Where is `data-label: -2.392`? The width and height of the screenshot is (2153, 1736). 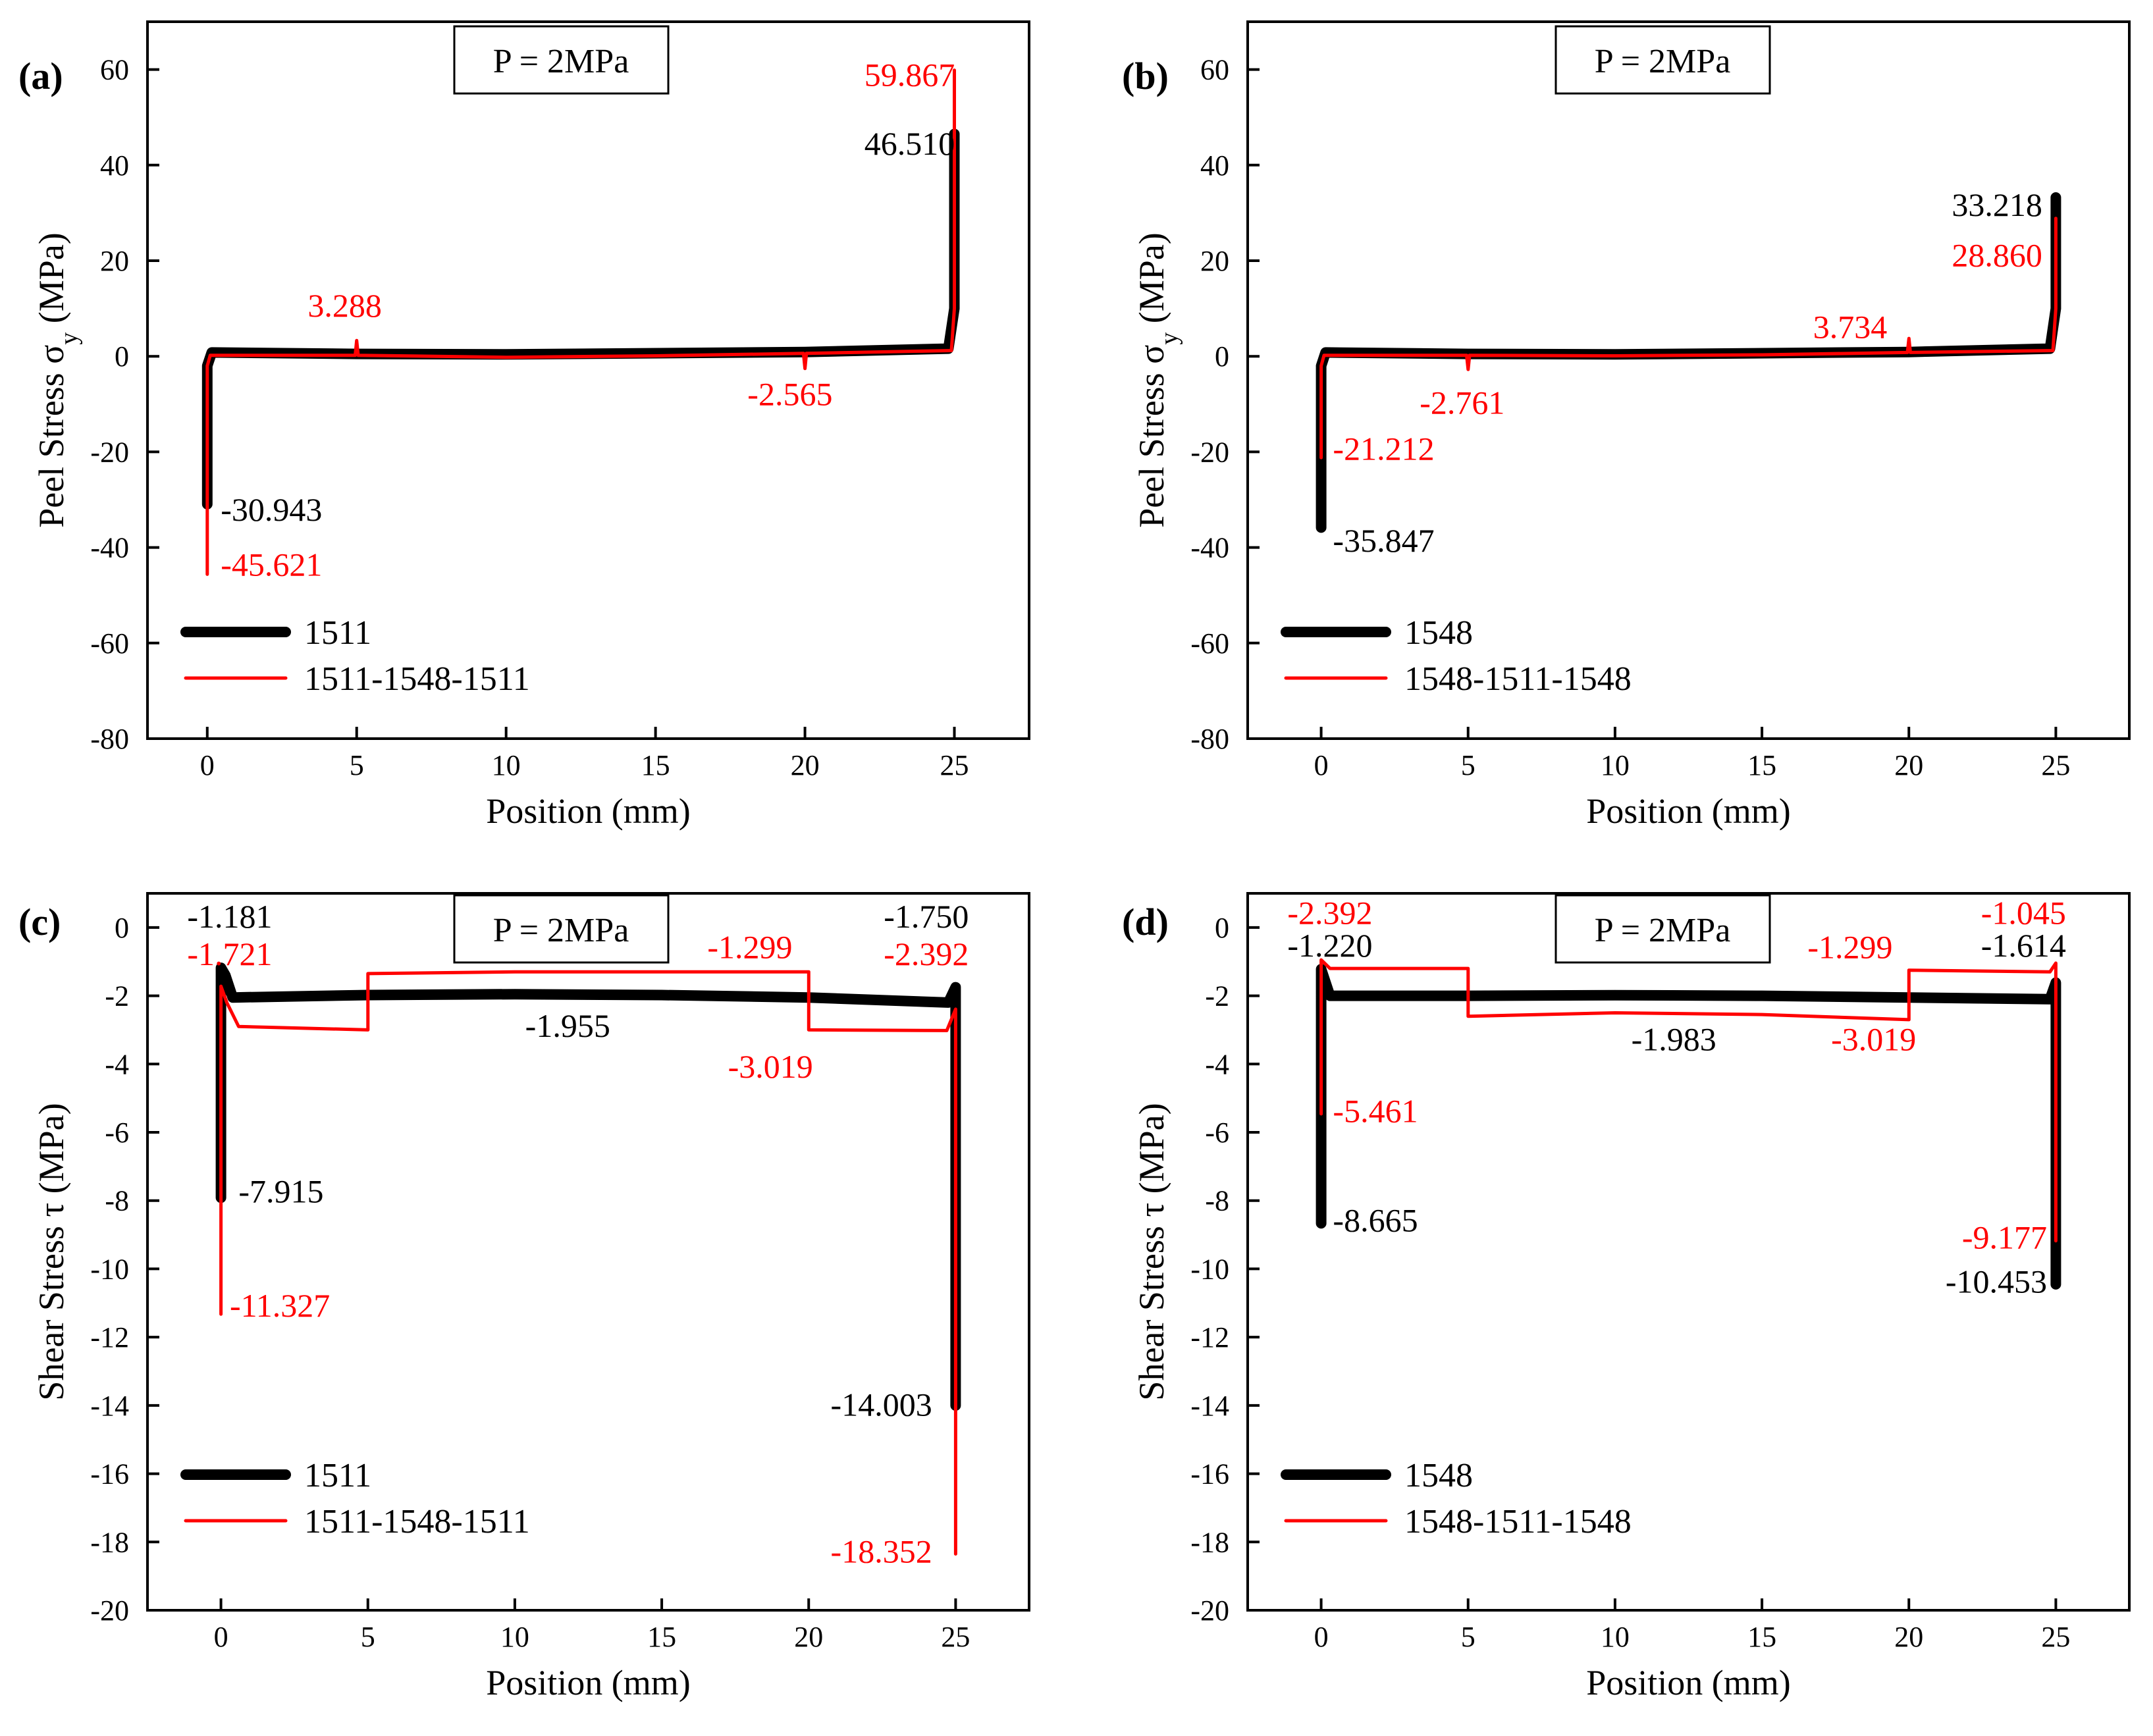 data-label: -2.392 is located at coordinates (926, 953).